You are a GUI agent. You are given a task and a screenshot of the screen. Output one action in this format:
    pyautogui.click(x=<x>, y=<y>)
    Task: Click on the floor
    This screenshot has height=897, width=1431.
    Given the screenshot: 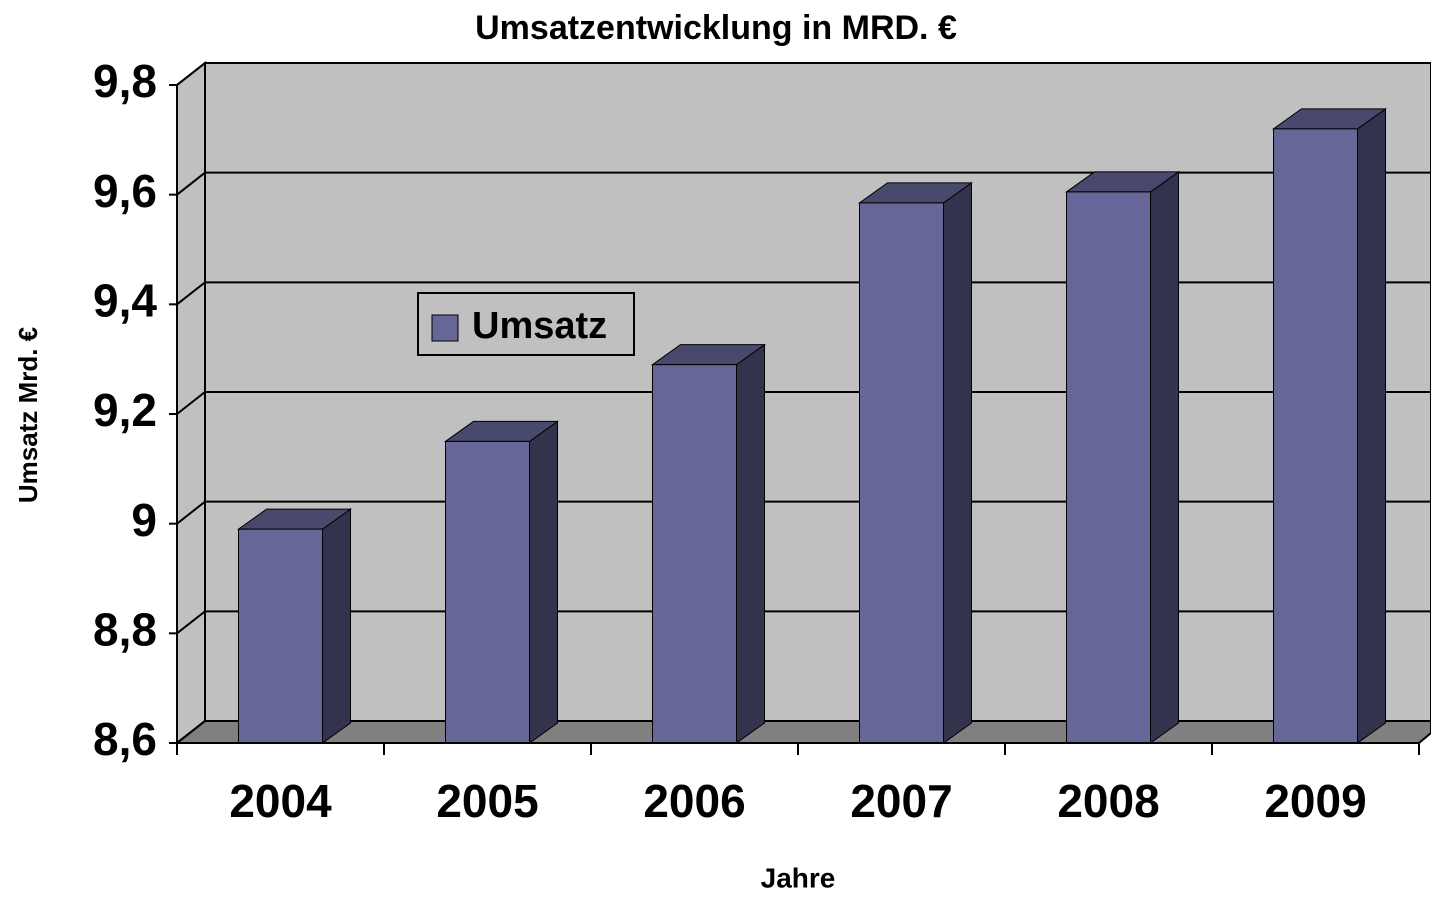 What is the action you would take?
    pyautogui.click(x=802, y=732)
    